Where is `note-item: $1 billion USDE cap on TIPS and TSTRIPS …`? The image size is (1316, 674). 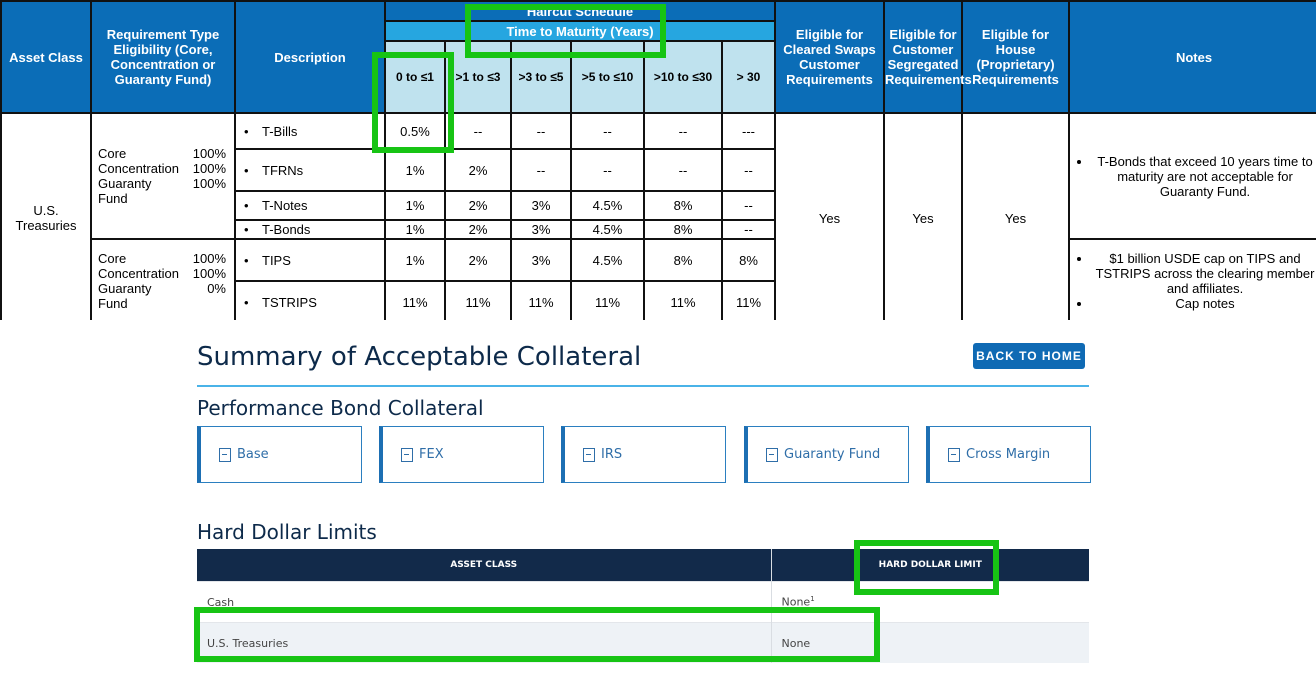
note-item: $1 billion USDE cap on TIPS and TSTRIPS … is located at coordinates (1204, 273).